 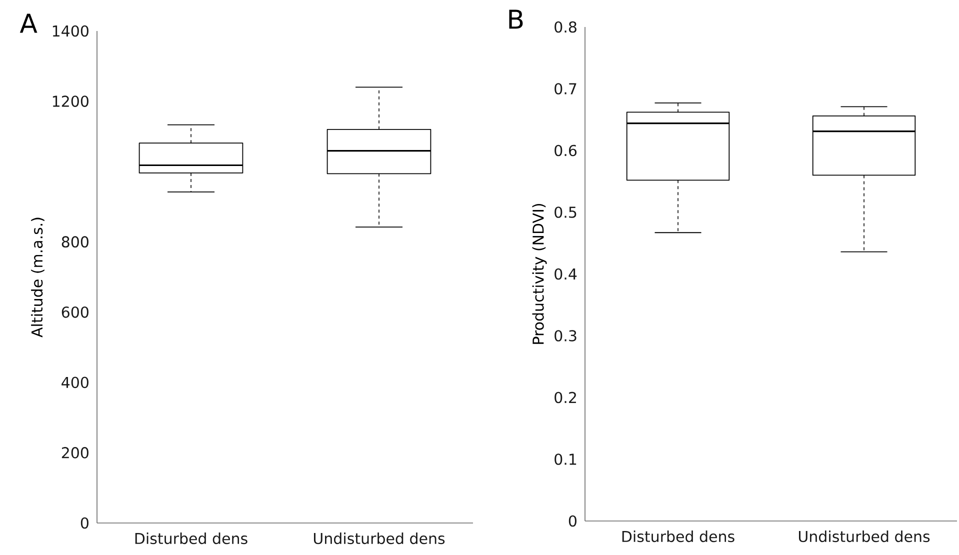 I want to click on y-tick-label: 200, so click(x=75, y=452).